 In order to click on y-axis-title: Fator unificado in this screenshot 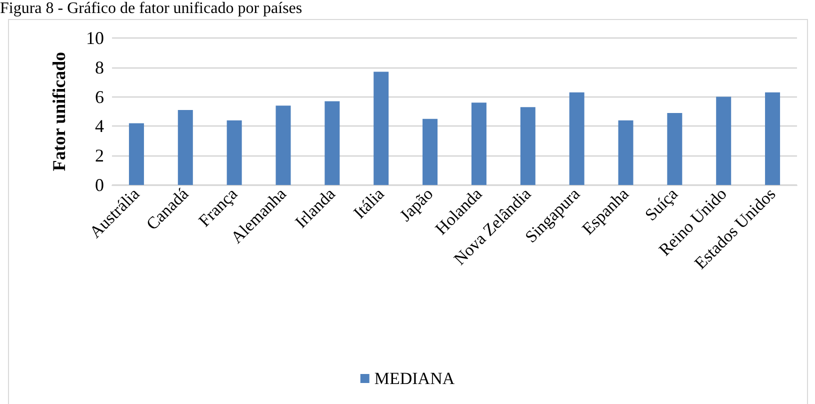, I will do `click(59, 112)`.